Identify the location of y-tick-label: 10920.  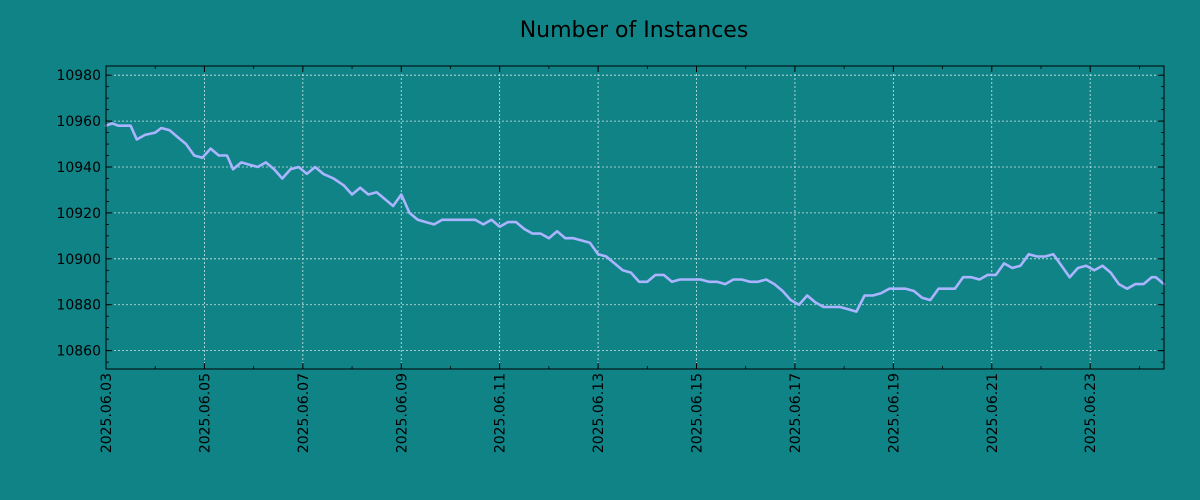
(78, 214).